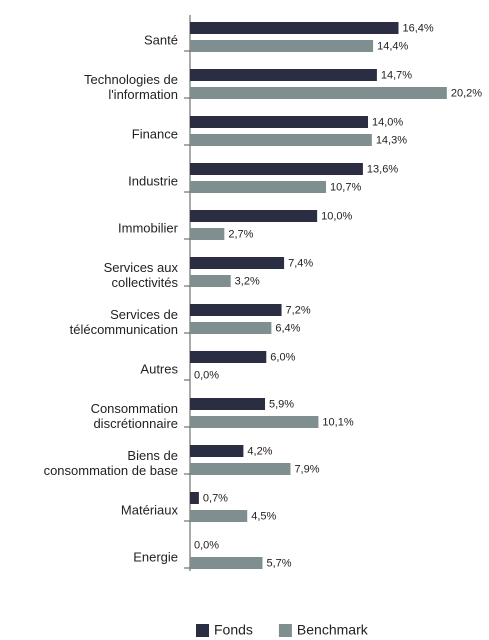 The width and height of the screenshot is (489, 640). I want to click on category-label: Technologies de l'information, so click(131, 87).